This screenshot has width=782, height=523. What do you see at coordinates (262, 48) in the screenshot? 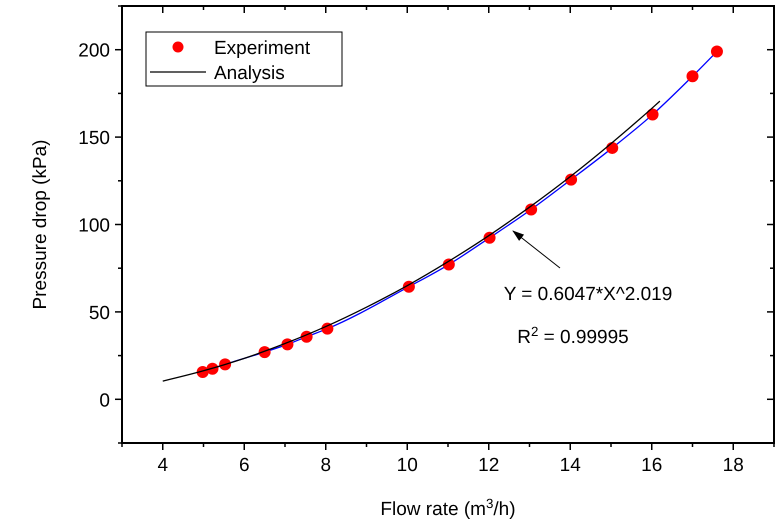
I see `legend-label: Experiment` at bounding box center [262, 48].